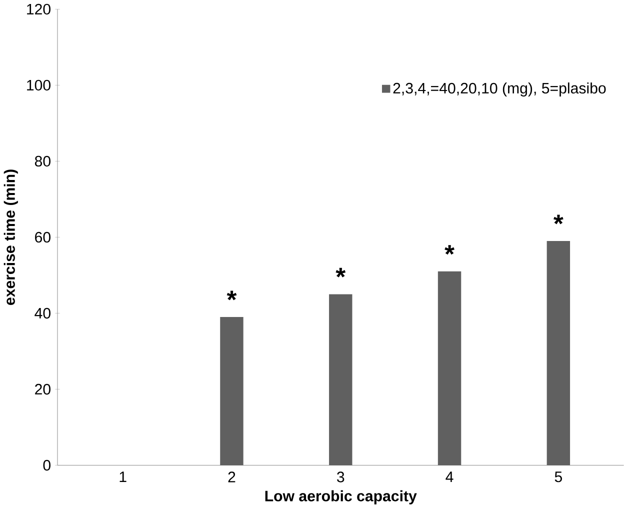  I want to click on y-tick-label: 20, so click(42, 389).